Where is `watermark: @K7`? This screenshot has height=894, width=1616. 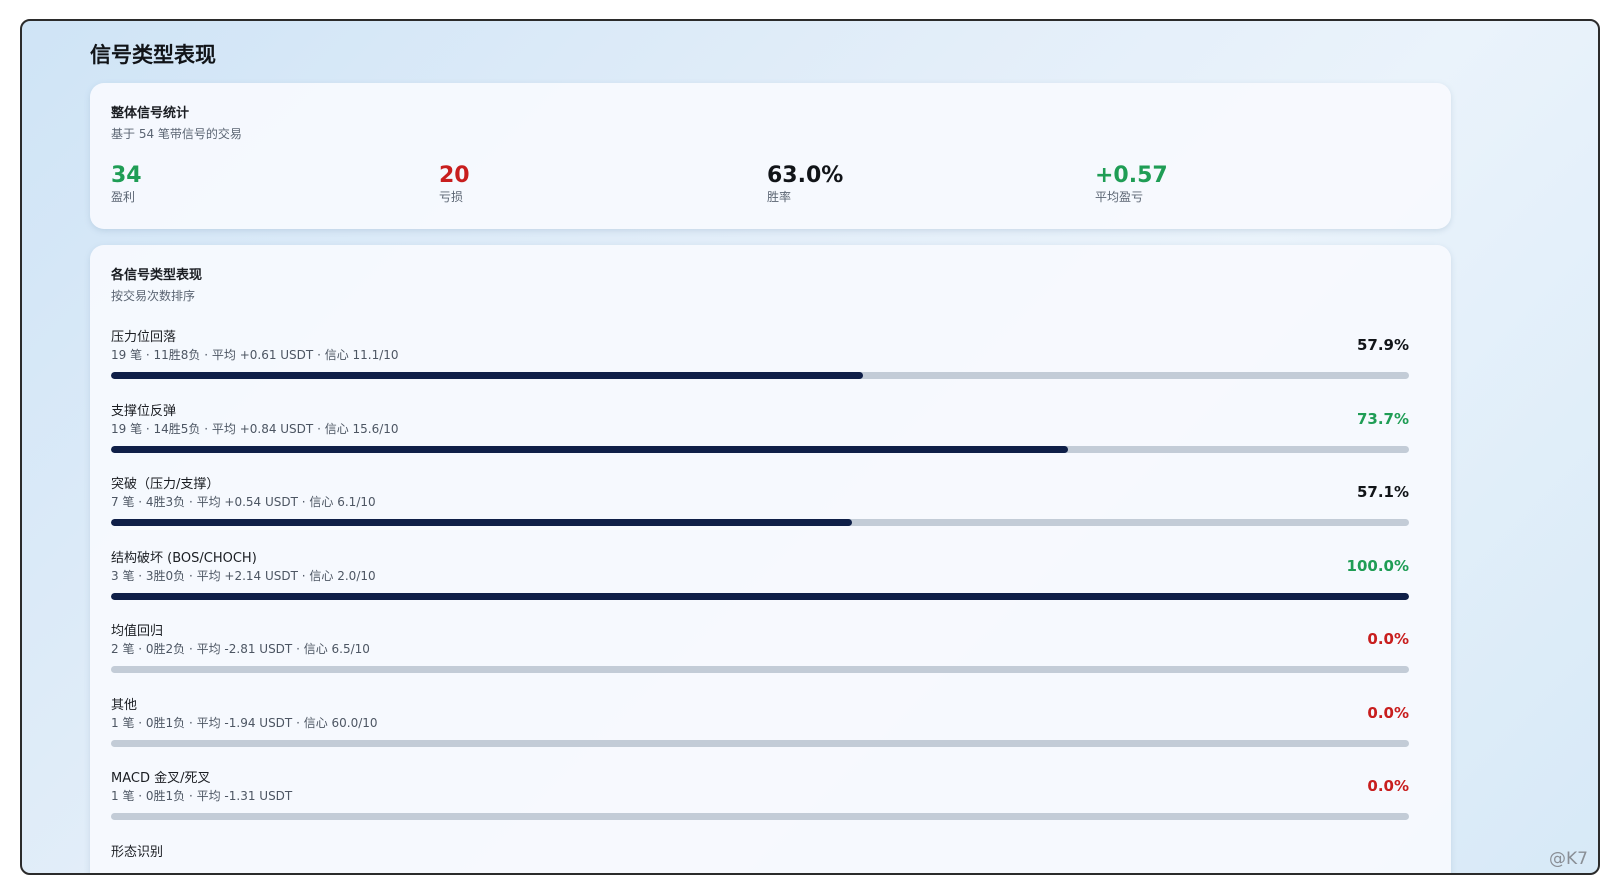 watermark: @K7 is located at coordinates (1568, 859).